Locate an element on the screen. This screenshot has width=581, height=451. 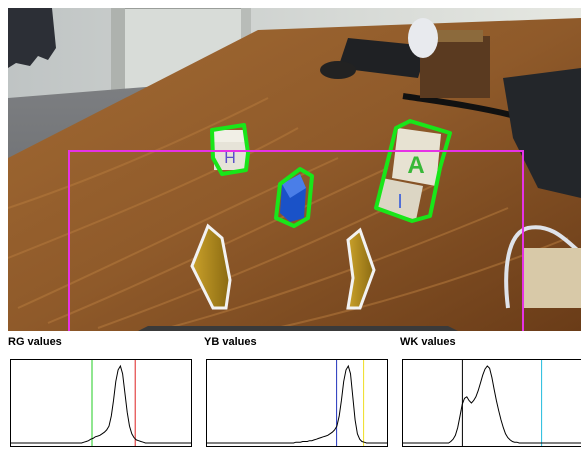
svg-text: I is located at coordinates (400, 202).